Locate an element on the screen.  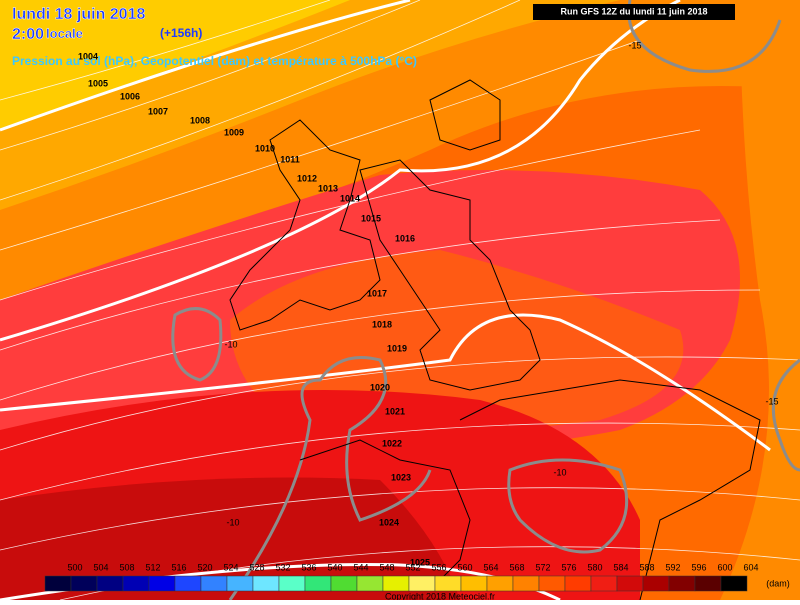
legend-tick: 600 is located at coordinates (724, 567).